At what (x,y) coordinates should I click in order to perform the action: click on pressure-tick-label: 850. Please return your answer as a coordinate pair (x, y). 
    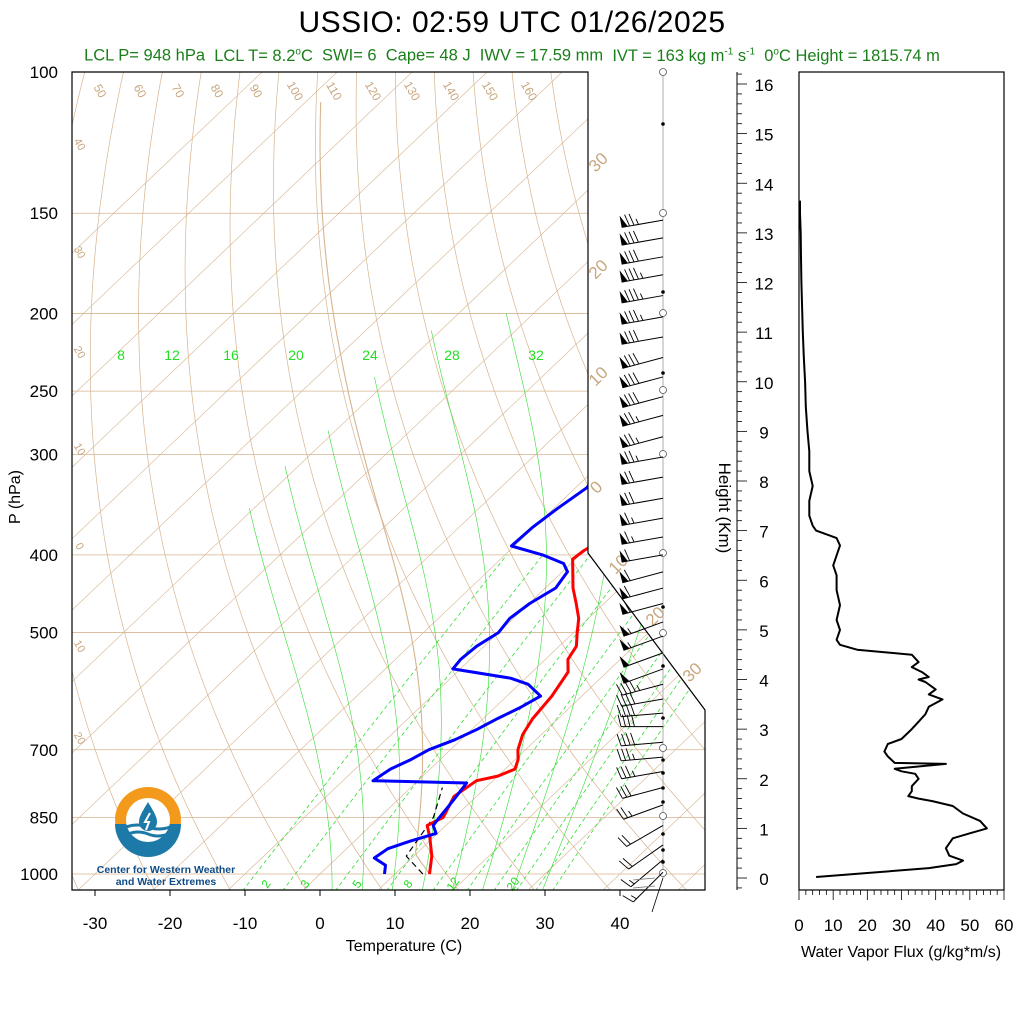
    Looking at the image, I should click on (44, 817).